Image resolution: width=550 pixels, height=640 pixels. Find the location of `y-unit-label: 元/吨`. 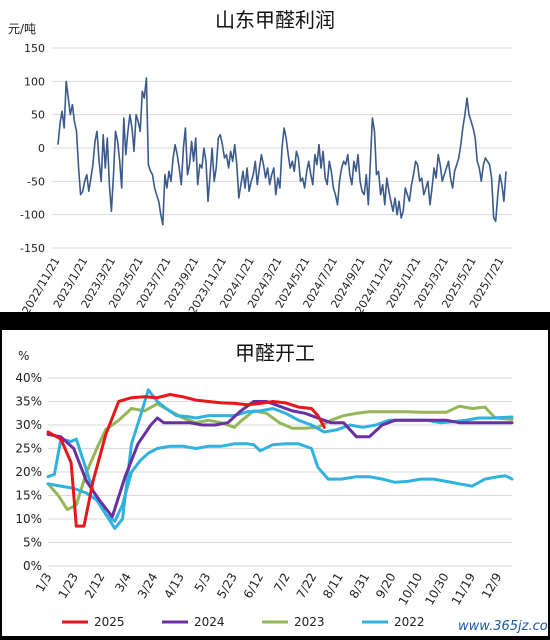

y-unit-label: 元/吨 is located at coordinates (22, 29).